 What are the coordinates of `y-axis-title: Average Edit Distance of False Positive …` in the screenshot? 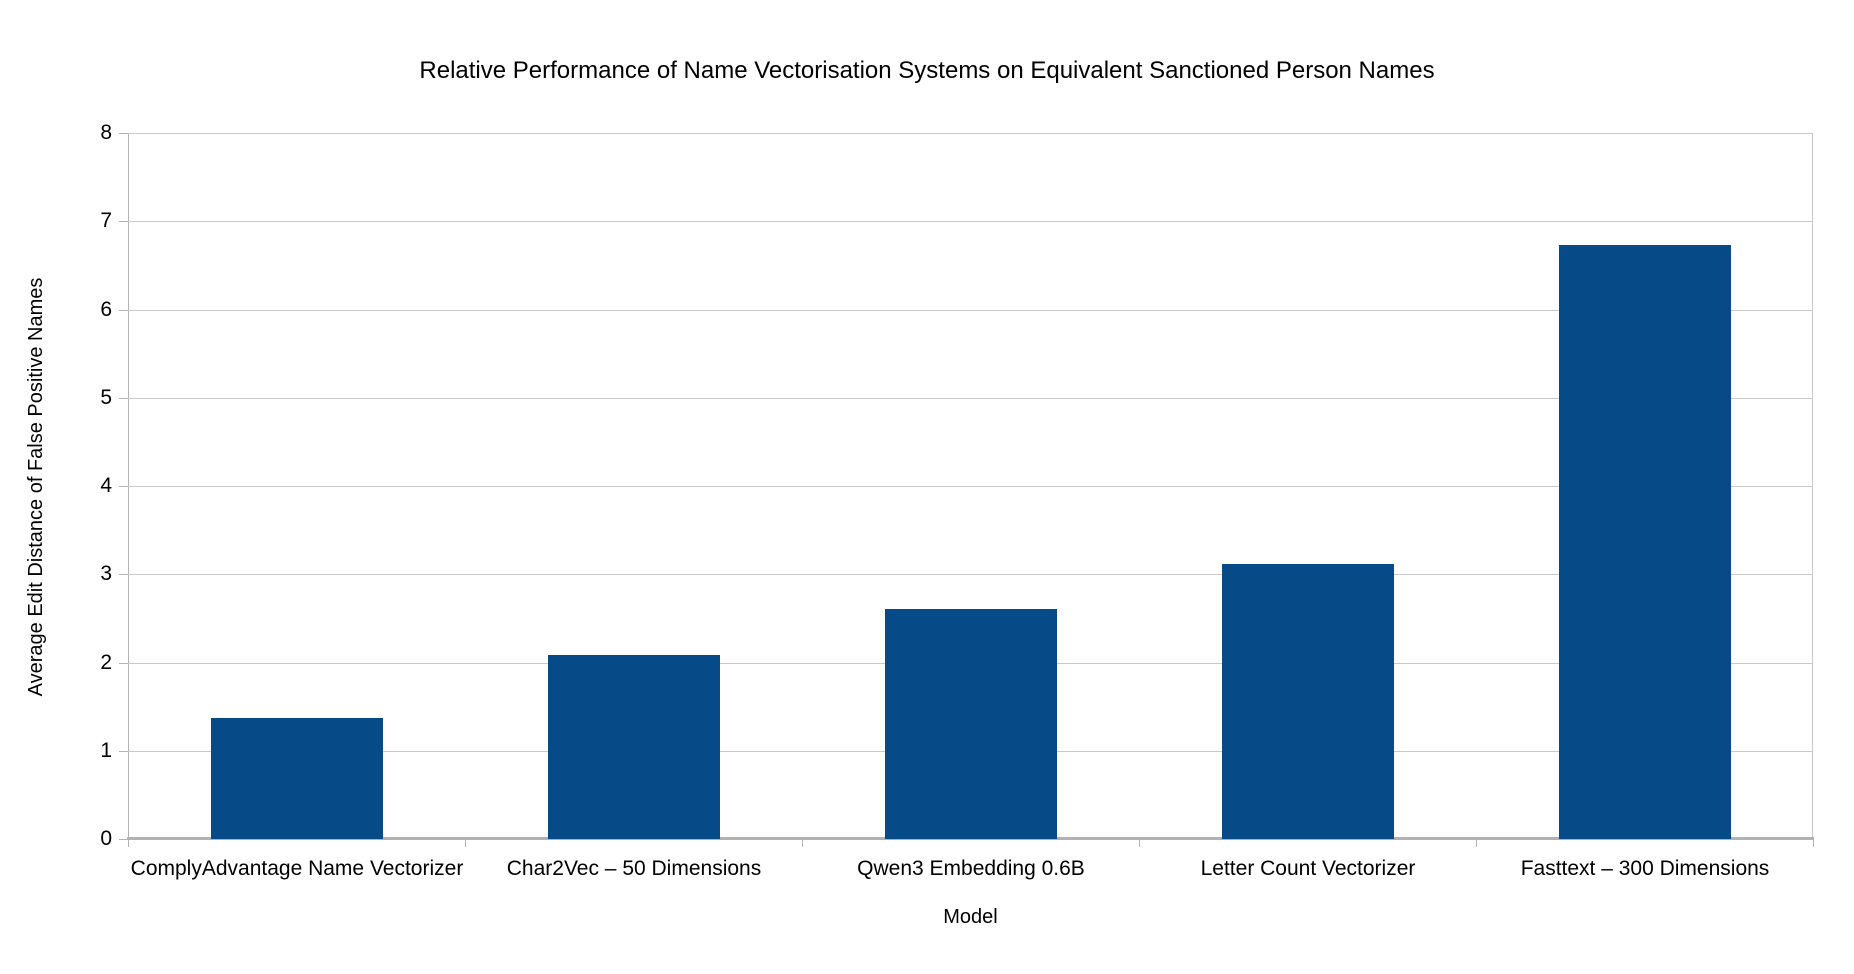 It's located at (36, 487).